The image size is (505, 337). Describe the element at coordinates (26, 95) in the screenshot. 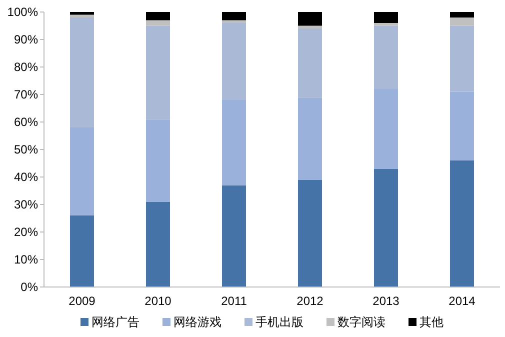

I see `y-tick-label: 70%` at that location.